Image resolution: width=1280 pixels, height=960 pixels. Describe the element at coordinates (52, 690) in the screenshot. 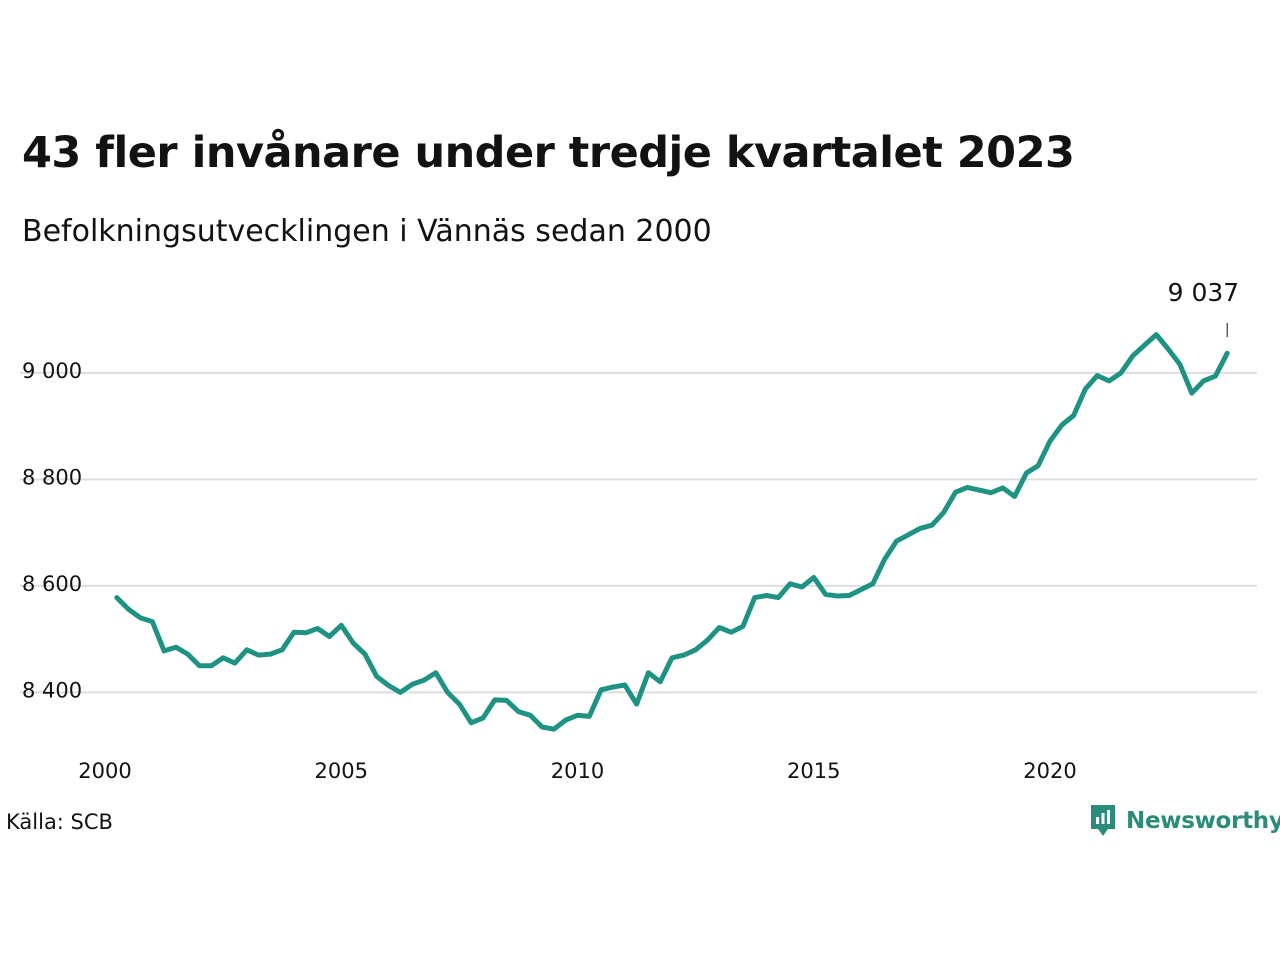

I see `y-tick-label: 8 400` at that location.